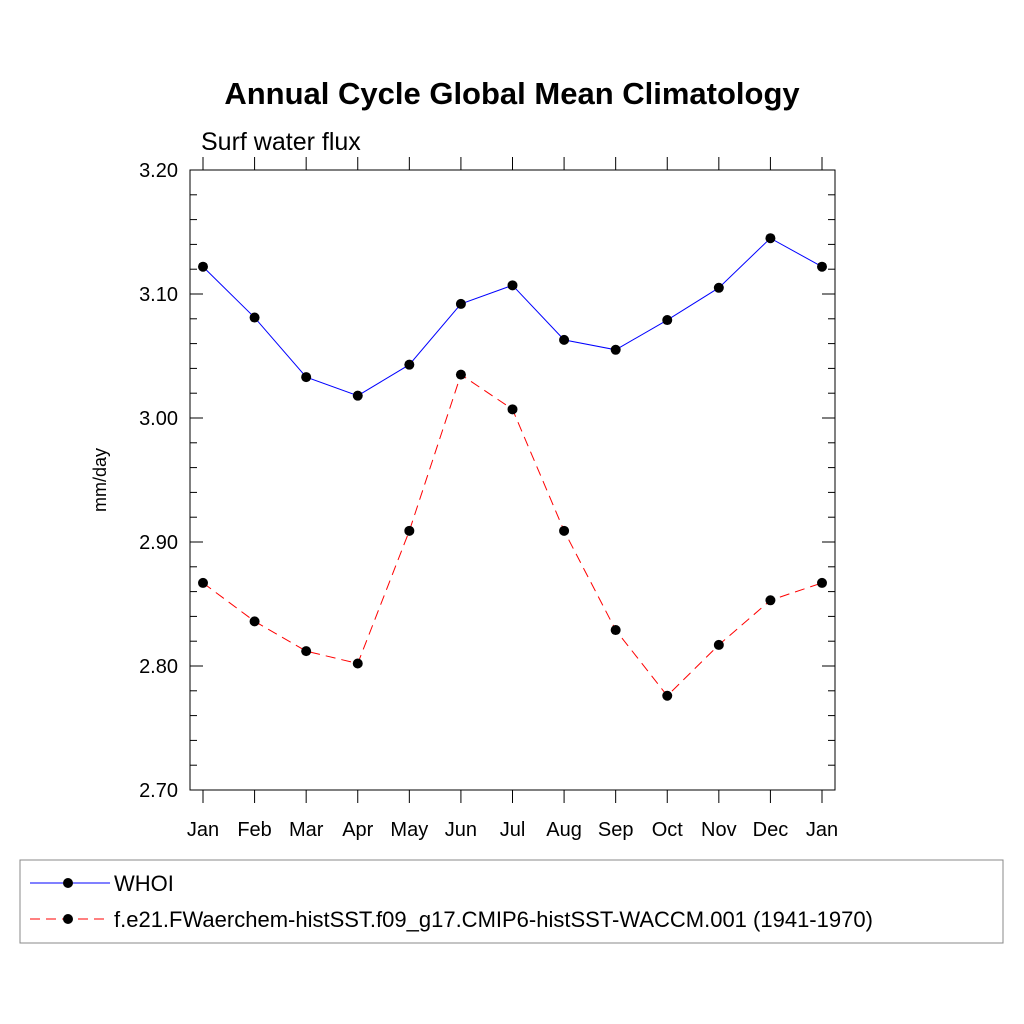 The height and width of the screenshot is (1024, 1024). What do you see at coordinates (158, 295) in the screenshot?
I see `y-tick-label: 3.10` at bounding box center [158, 295].